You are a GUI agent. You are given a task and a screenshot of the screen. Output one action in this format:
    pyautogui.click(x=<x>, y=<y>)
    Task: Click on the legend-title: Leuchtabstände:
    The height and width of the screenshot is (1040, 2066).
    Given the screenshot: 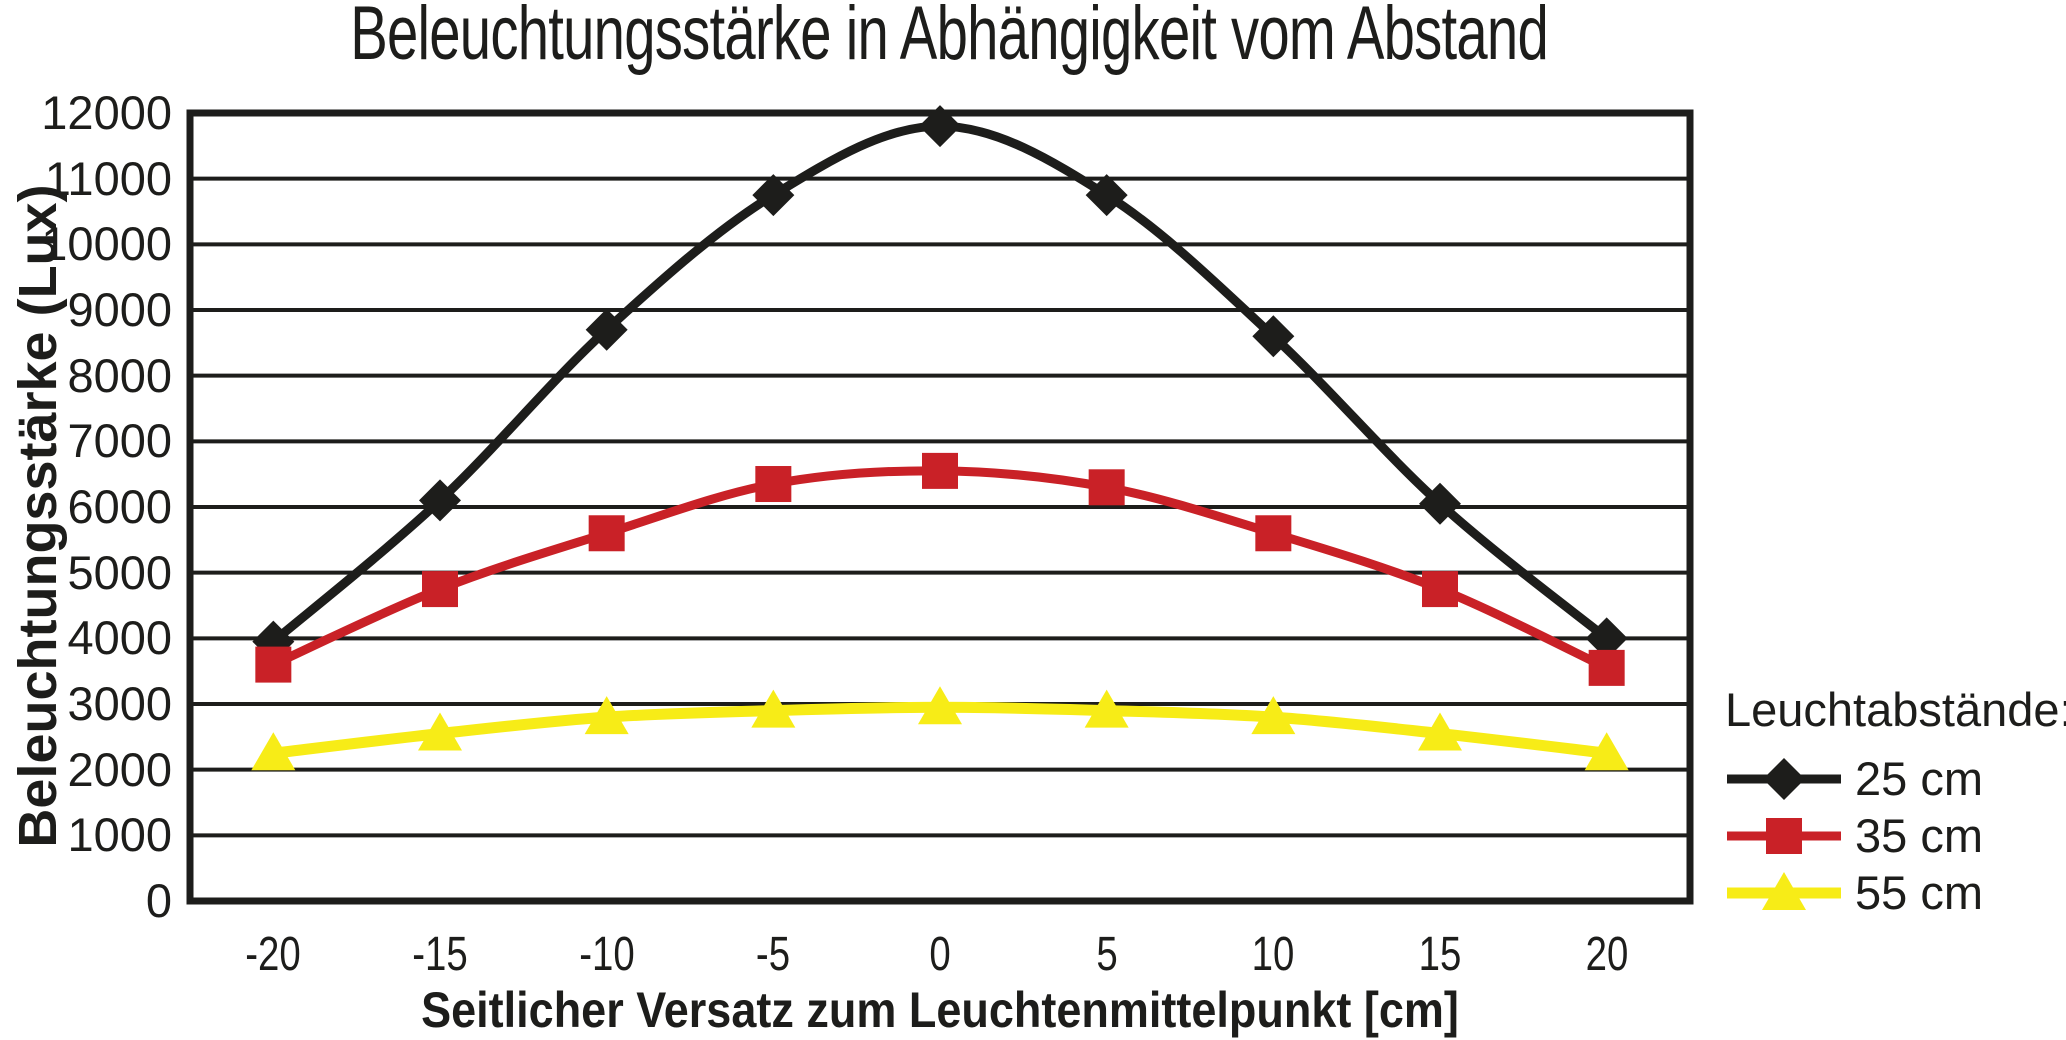 What is the action you would take?
    pyautogui.click(x=1895, y=709)
    